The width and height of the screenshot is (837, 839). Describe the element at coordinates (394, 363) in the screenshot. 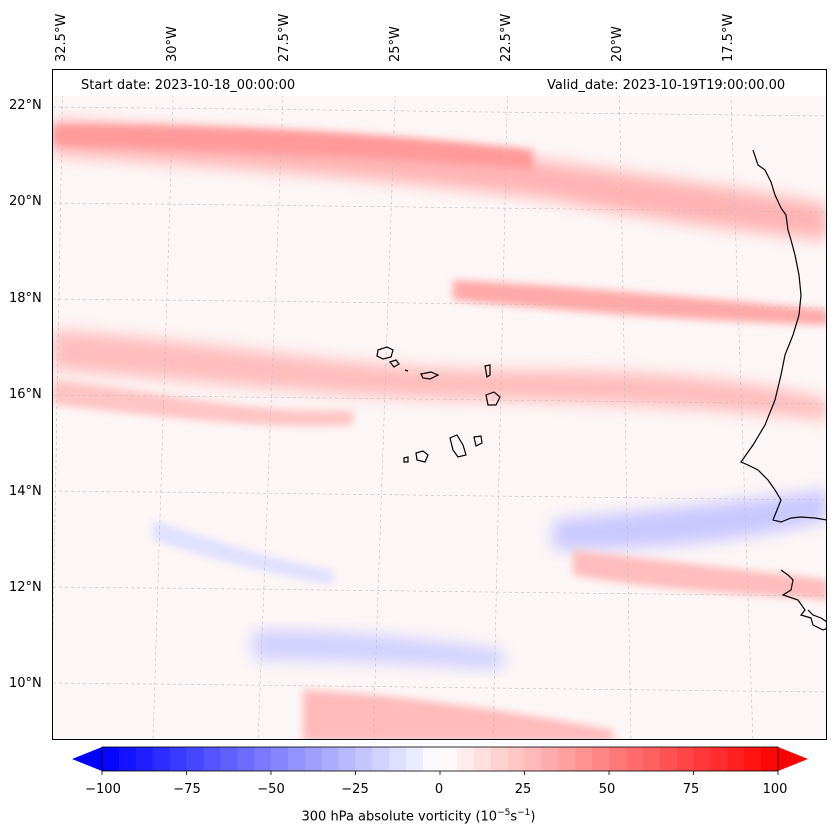

I see `island-sao-vicente` at that location.